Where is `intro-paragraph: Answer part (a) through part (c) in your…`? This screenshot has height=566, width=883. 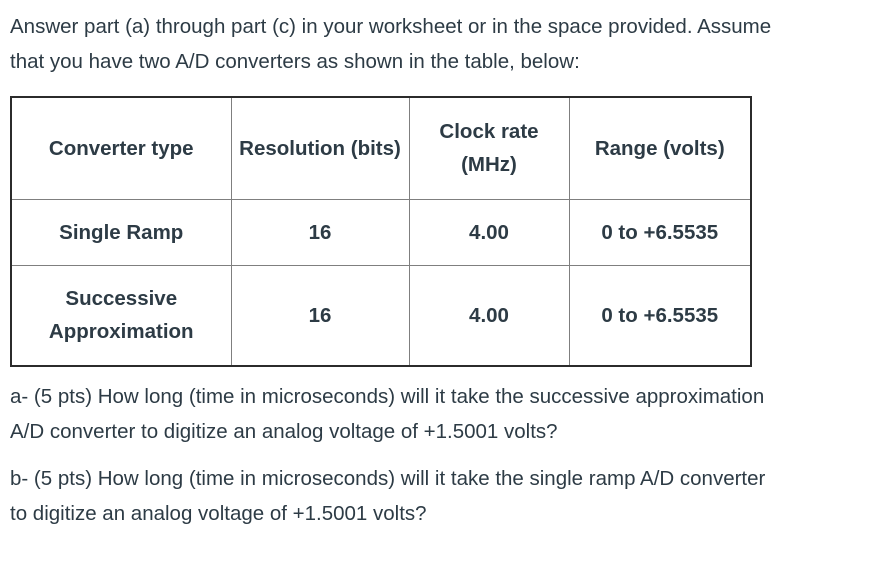
intro-paragraph: Answer part (a) through part (c) in your… is located at coordinates (442, 44).